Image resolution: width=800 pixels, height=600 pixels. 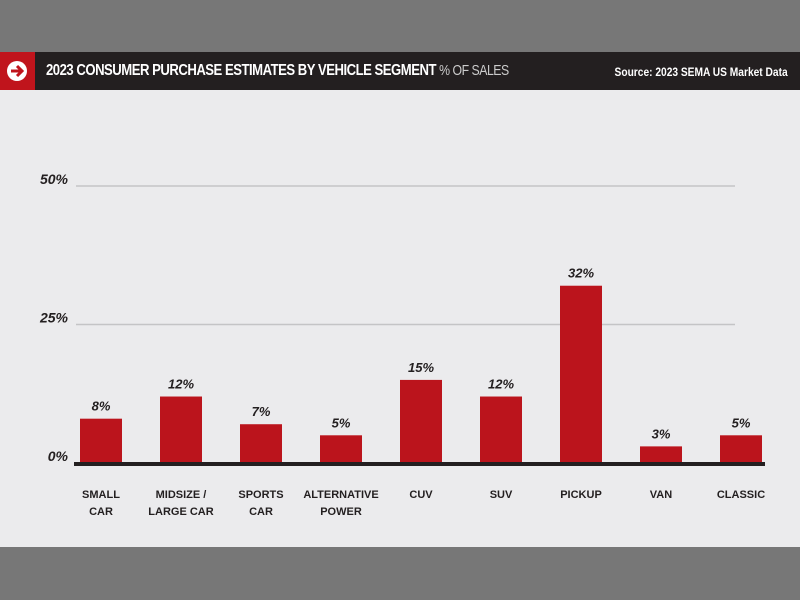 I want to click on category-label: PICKUP, so click(x=581, y=495).